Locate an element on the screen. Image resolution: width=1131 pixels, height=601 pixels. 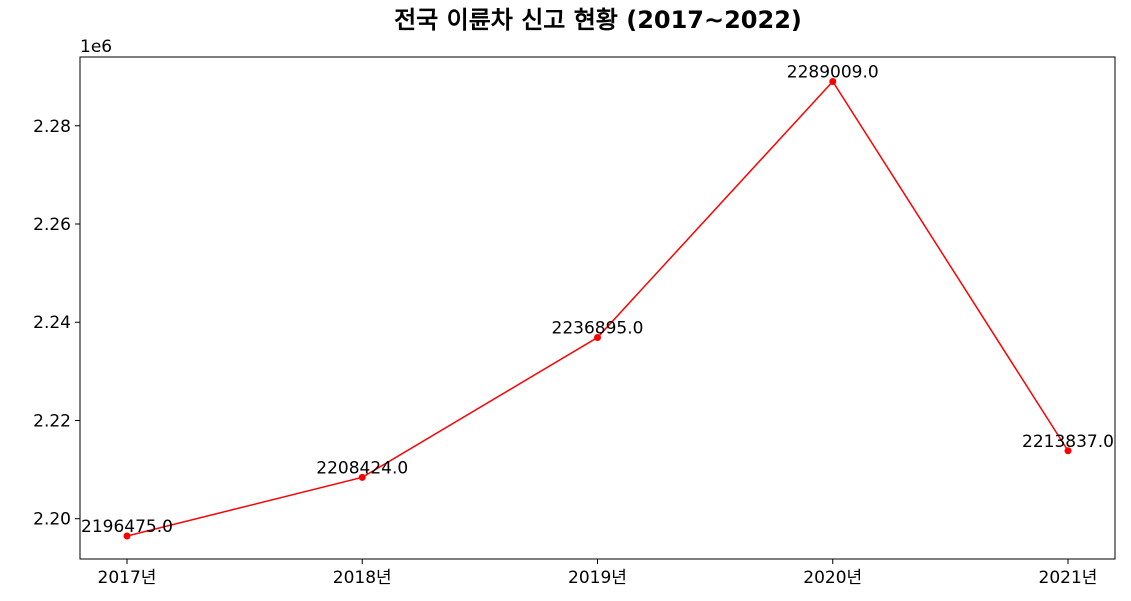
x-tick-label: 2019년 is located at coordinates (597, 578).